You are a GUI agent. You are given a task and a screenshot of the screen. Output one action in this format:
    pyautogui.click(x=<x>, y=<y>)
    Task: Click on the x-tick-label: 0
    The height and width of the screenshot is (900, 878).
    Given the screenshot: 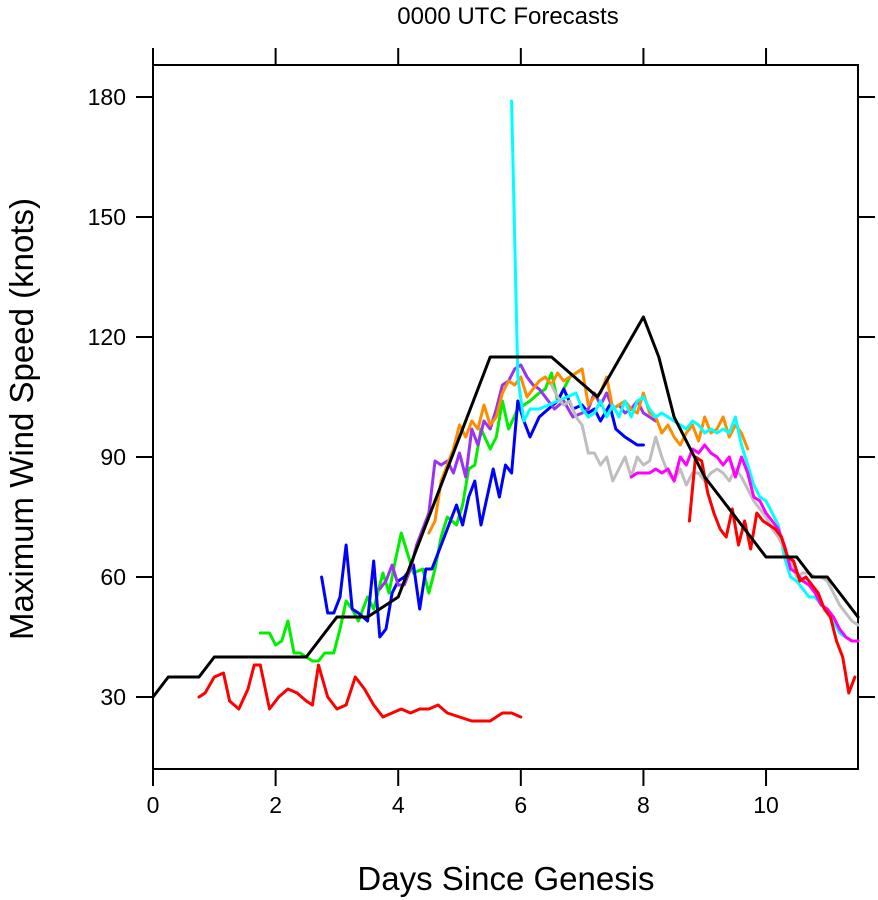 What is the action you would take?
    pyautogui.click(x=153, y=805)
    